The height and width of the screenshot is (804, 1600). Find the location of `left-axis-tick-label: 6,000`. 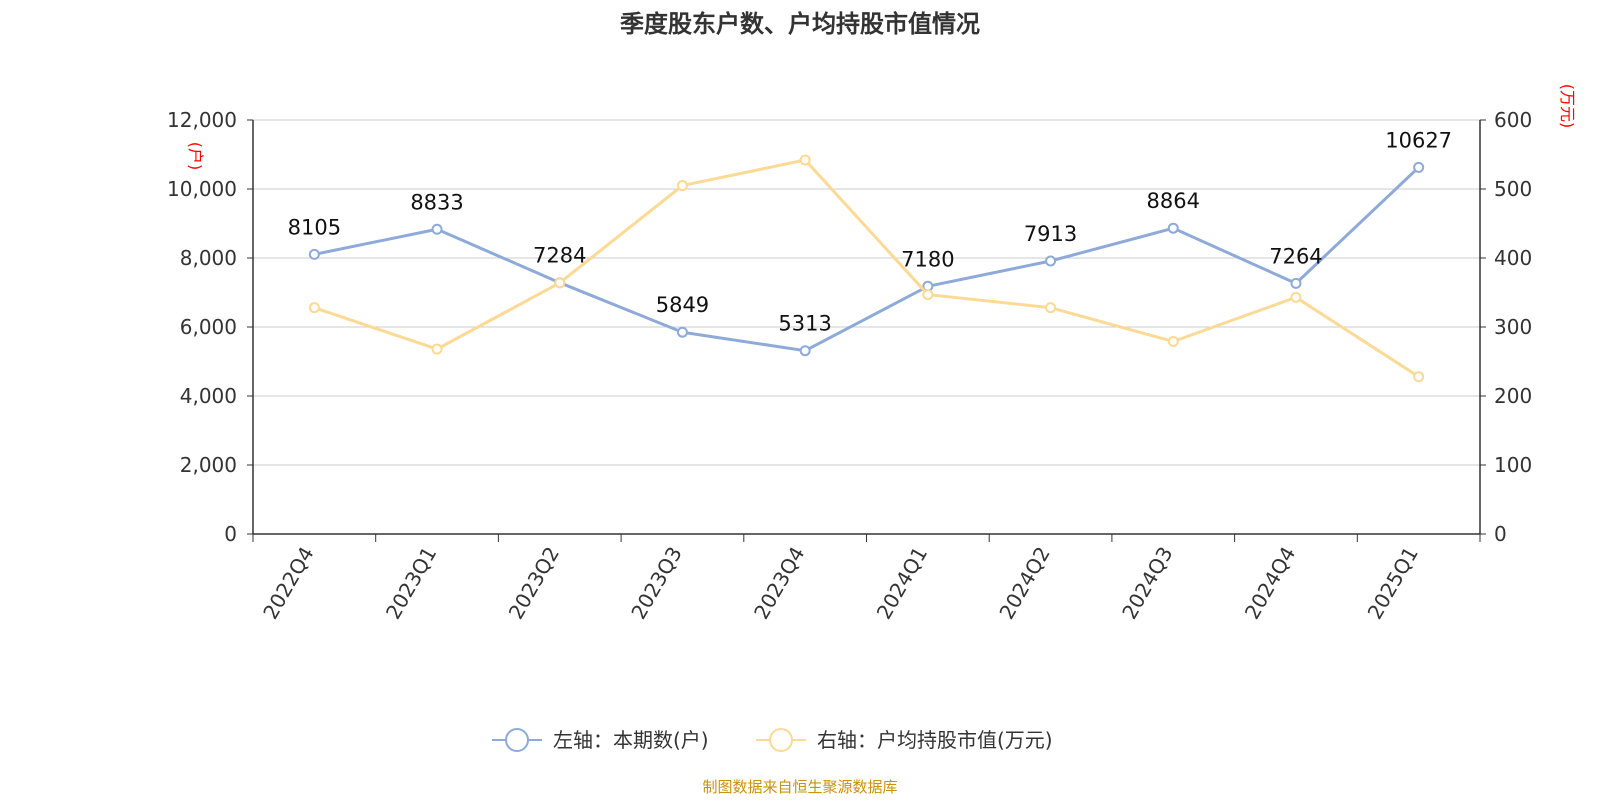

left-axis-tick-label: 6,000 is located at coordinates (208, 327).